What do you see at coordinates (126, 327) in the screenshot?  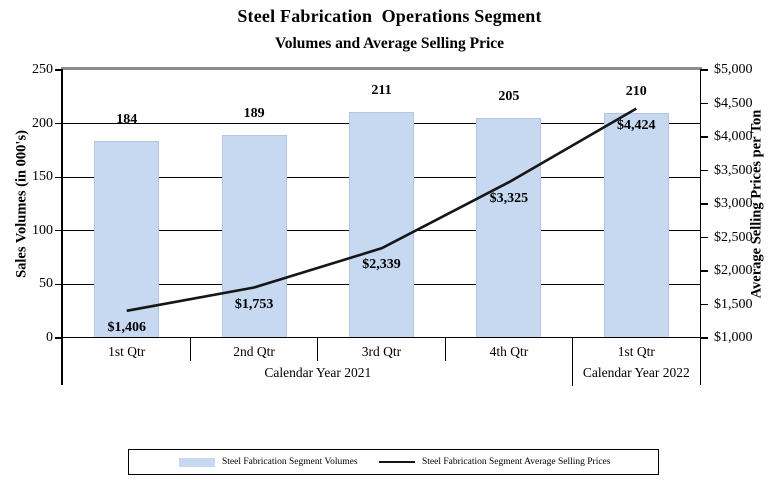 I see `price-value-label: $1,406` at bounding box center [126, 327].